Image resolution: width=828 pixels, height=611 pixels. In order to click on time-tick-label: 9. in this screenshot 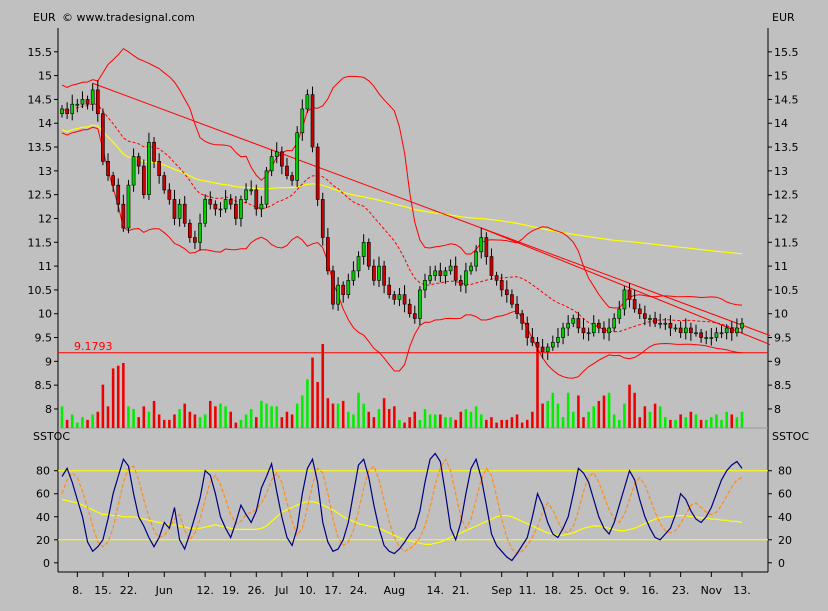, I will do `click(624, 590)`.